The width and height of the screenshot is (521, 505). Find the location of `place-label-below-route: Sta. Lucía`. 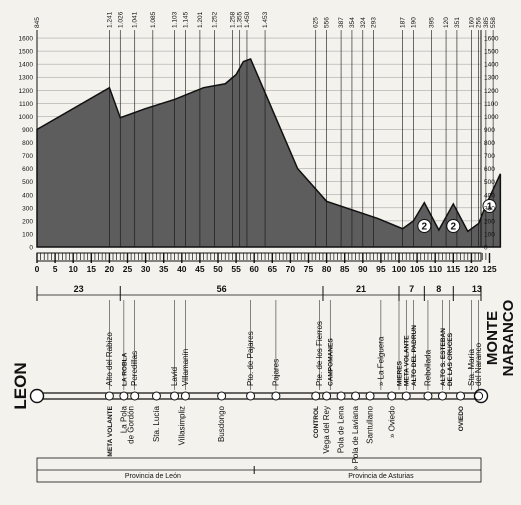

place-label-below-route: Sta. Lucía is located at coordinates (156, 423).